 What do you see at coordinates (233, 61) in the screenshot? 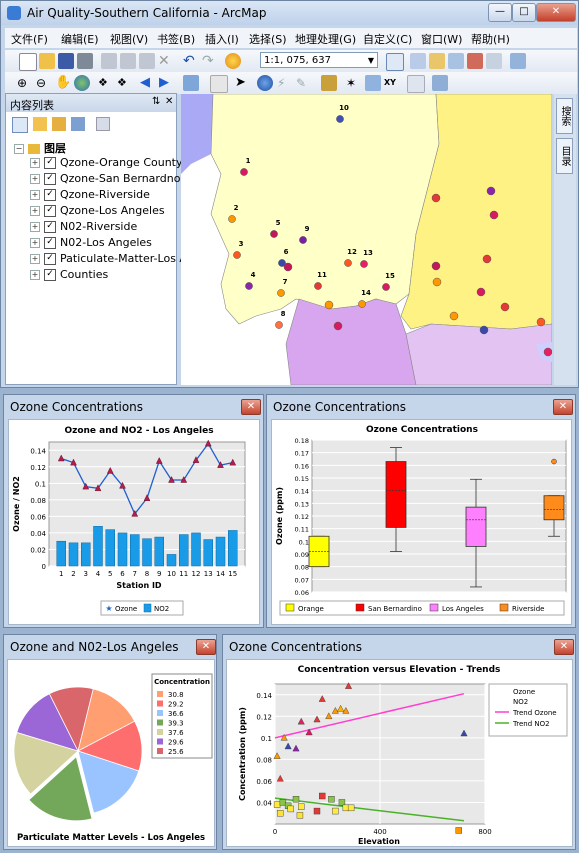
I see `add-data-icon` at bounding box center [233, 61].